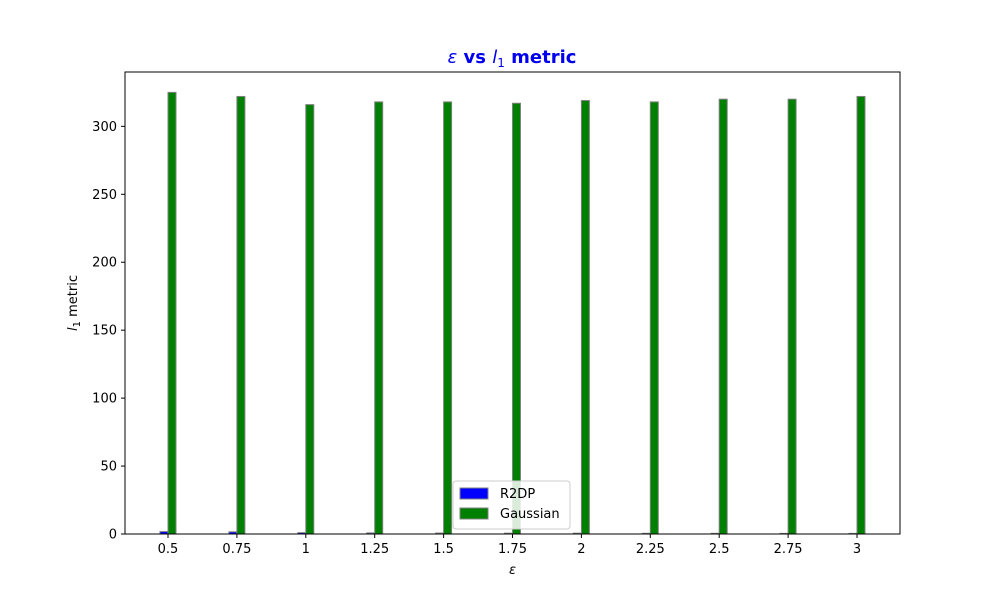 This screenshot has width=1000, height=600. I want to click on bar-gaussian-0.75, so click(241, 315).